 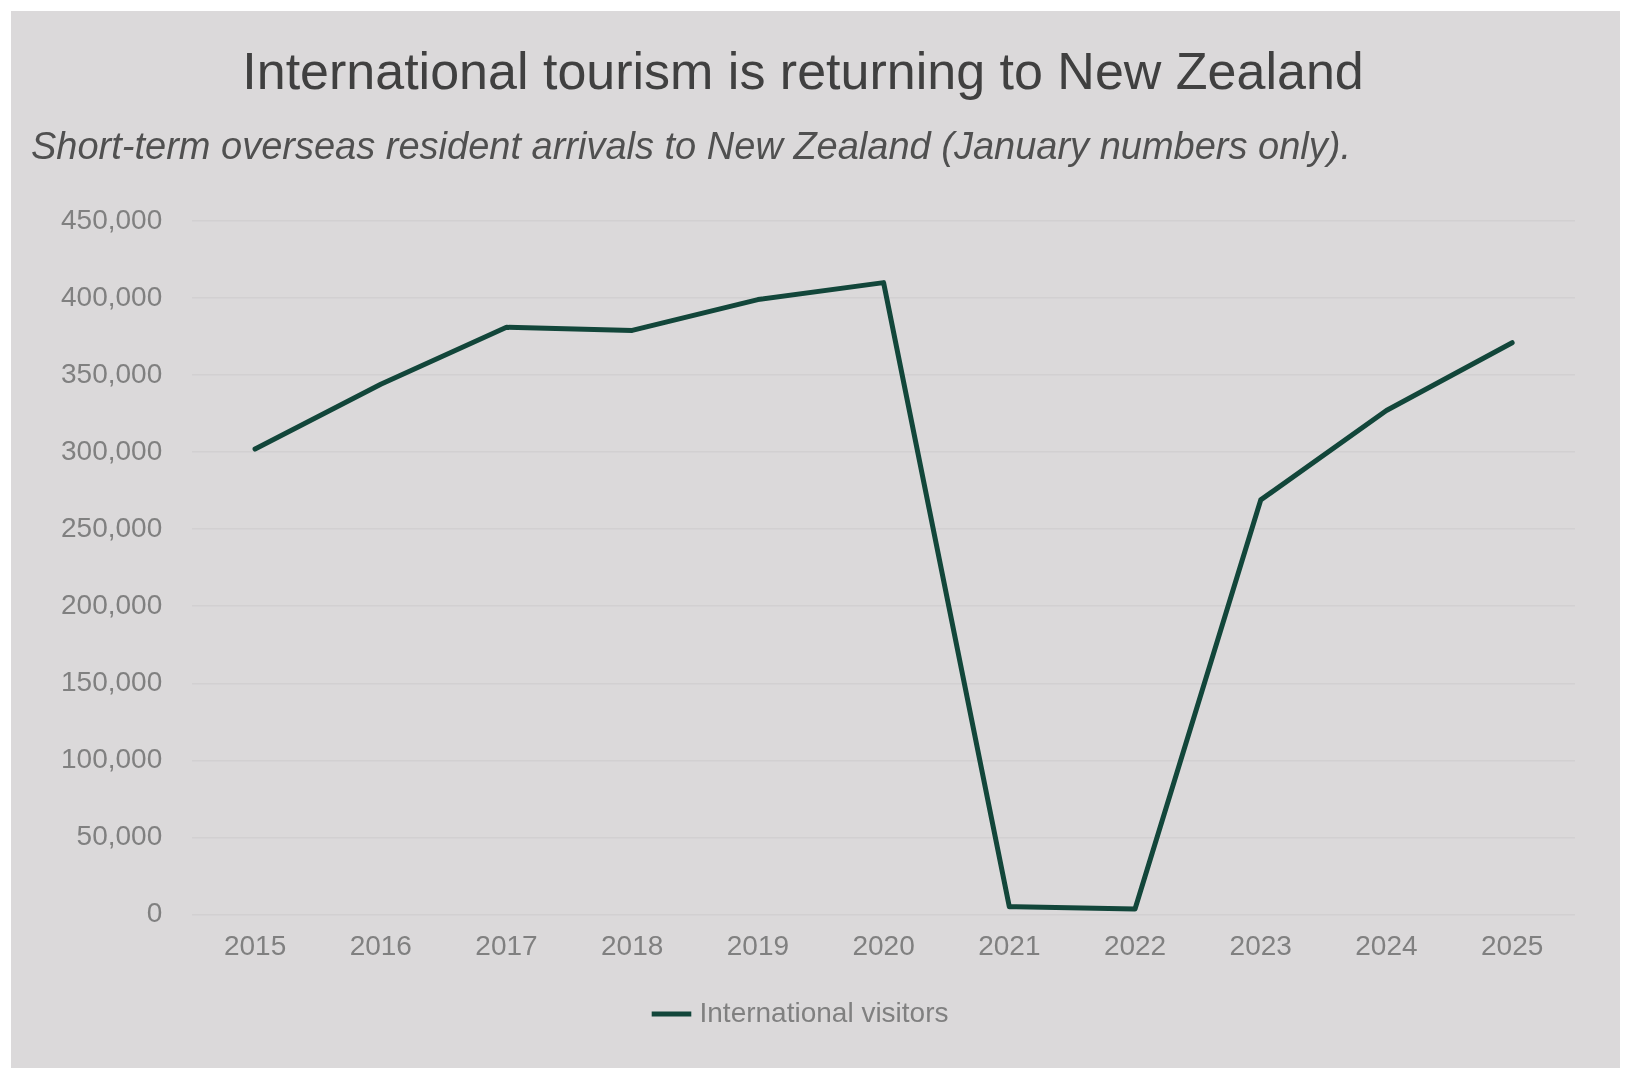 I want to click on y-tick-label: 450,000, so click(x=111, y=219).